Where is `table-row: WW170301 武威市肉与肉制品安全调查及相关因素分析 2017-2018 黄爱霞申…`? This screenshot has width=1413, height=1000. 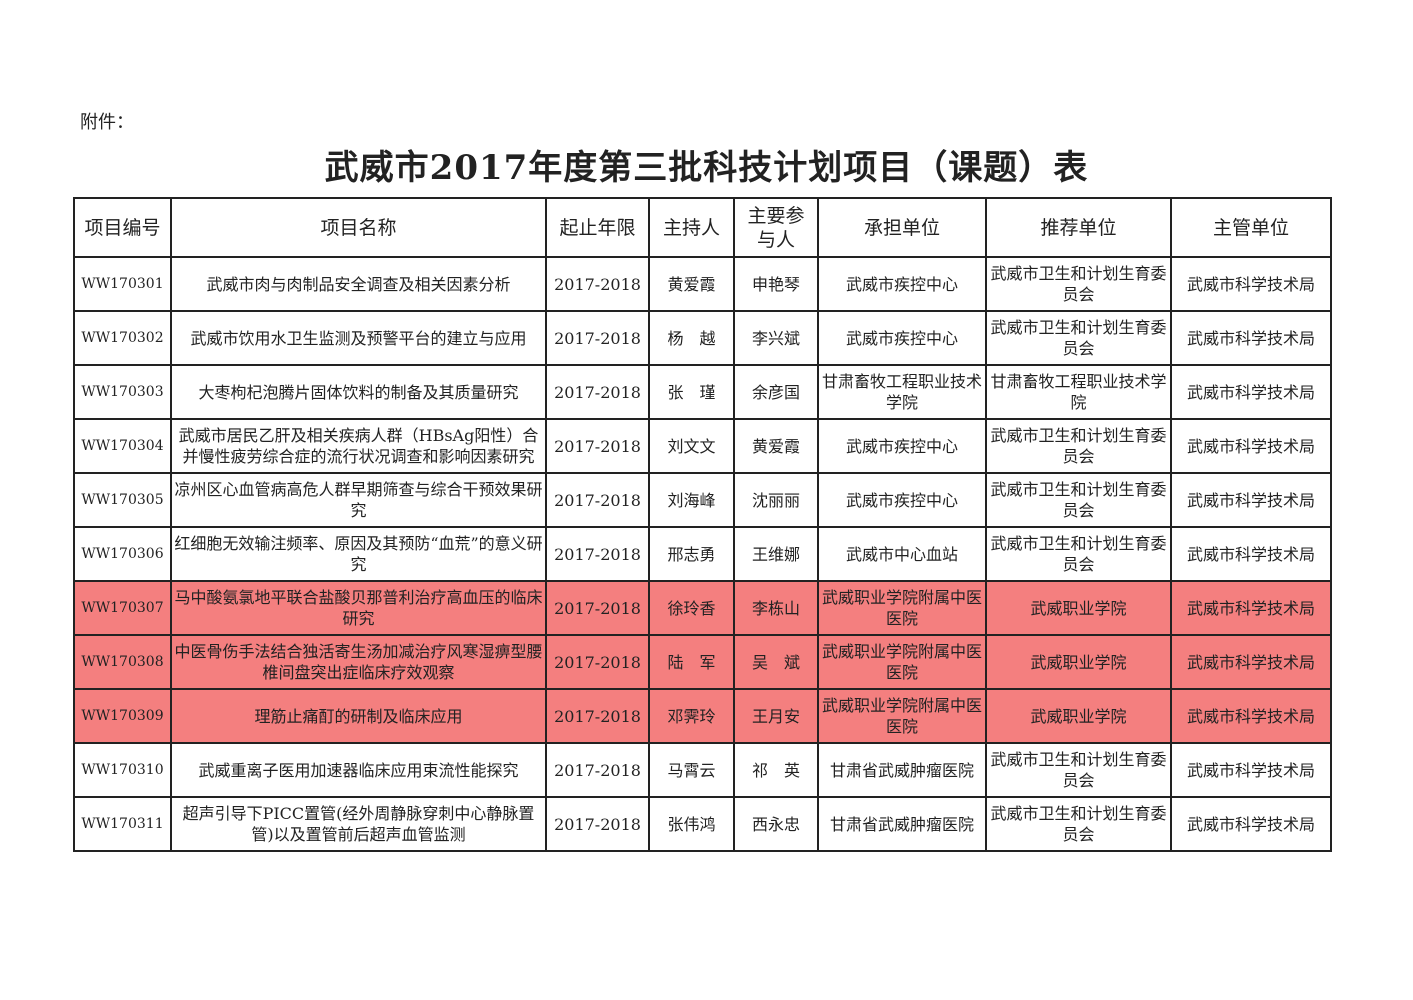
table-row: WW170301 武威市肉与肉制品安全调查及相关因素分析 2017-2018 黄爱霞申… is located at coordinates (702, 284).